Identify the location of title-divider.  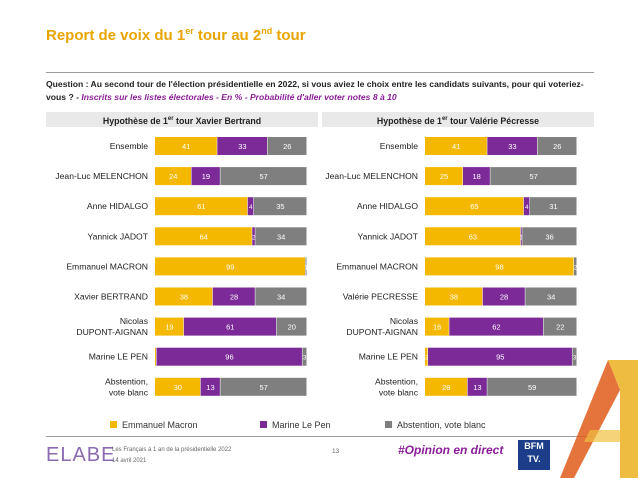
(320, 72).